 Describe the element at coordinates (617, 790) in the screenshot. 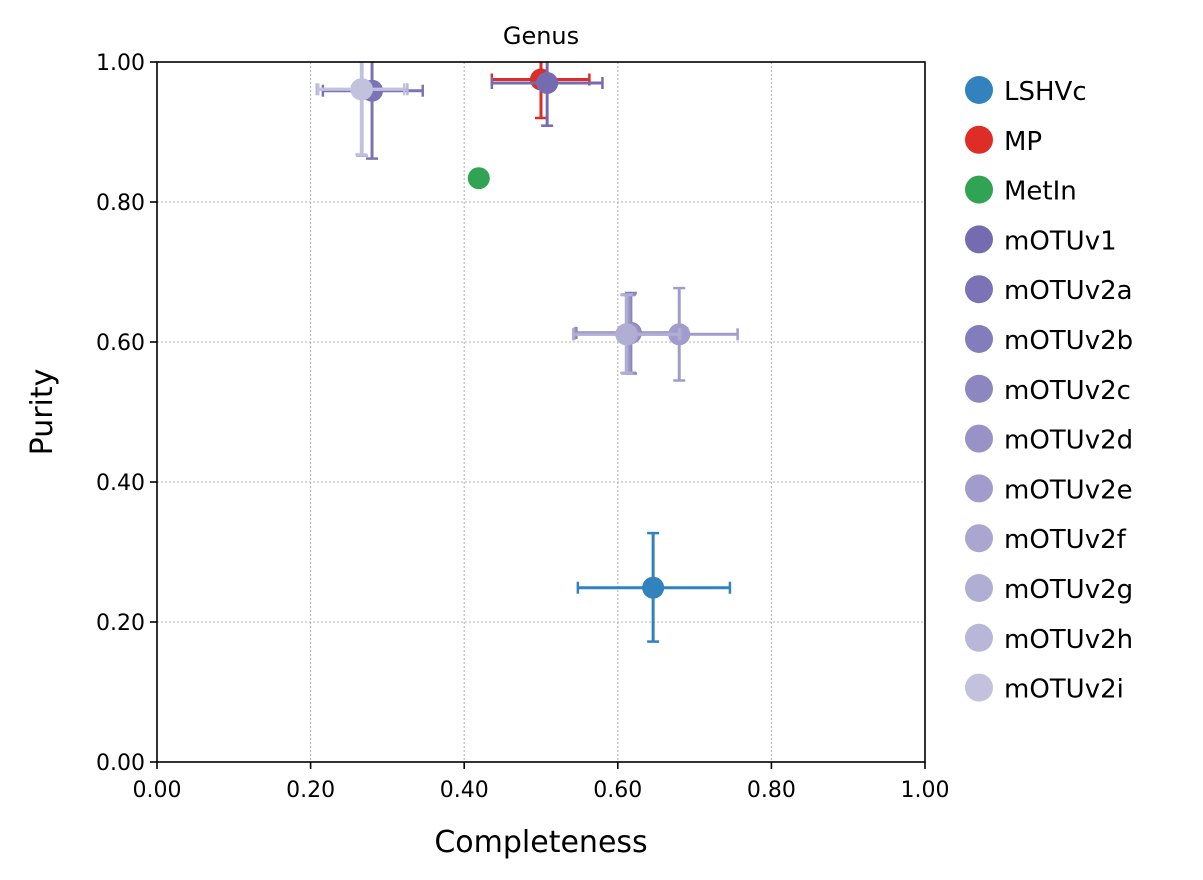

I see `x-tick-label: 0.60` at that location.